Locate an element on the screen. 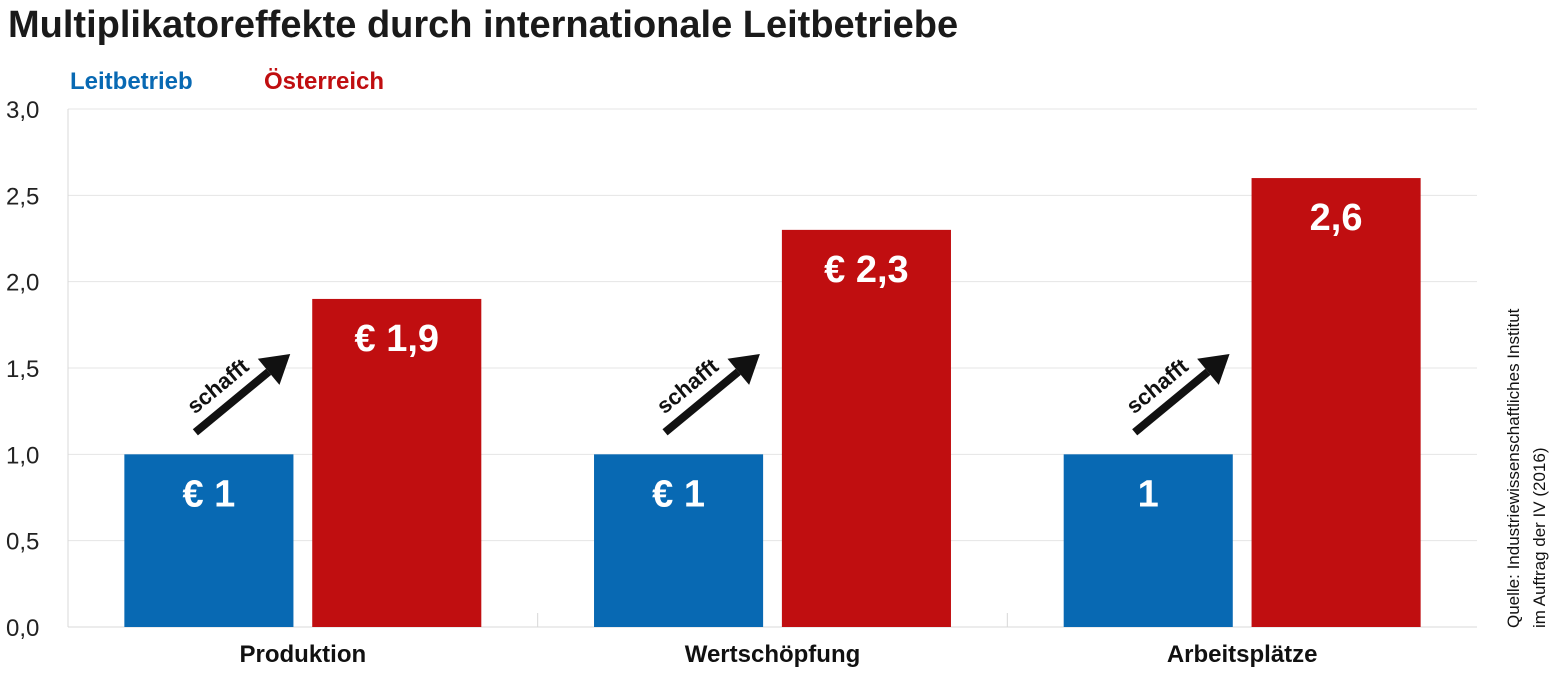 The height and width of the screenshot is (674, 1554). y-tick-label: 0,5 is located at coordinates (22, 542).